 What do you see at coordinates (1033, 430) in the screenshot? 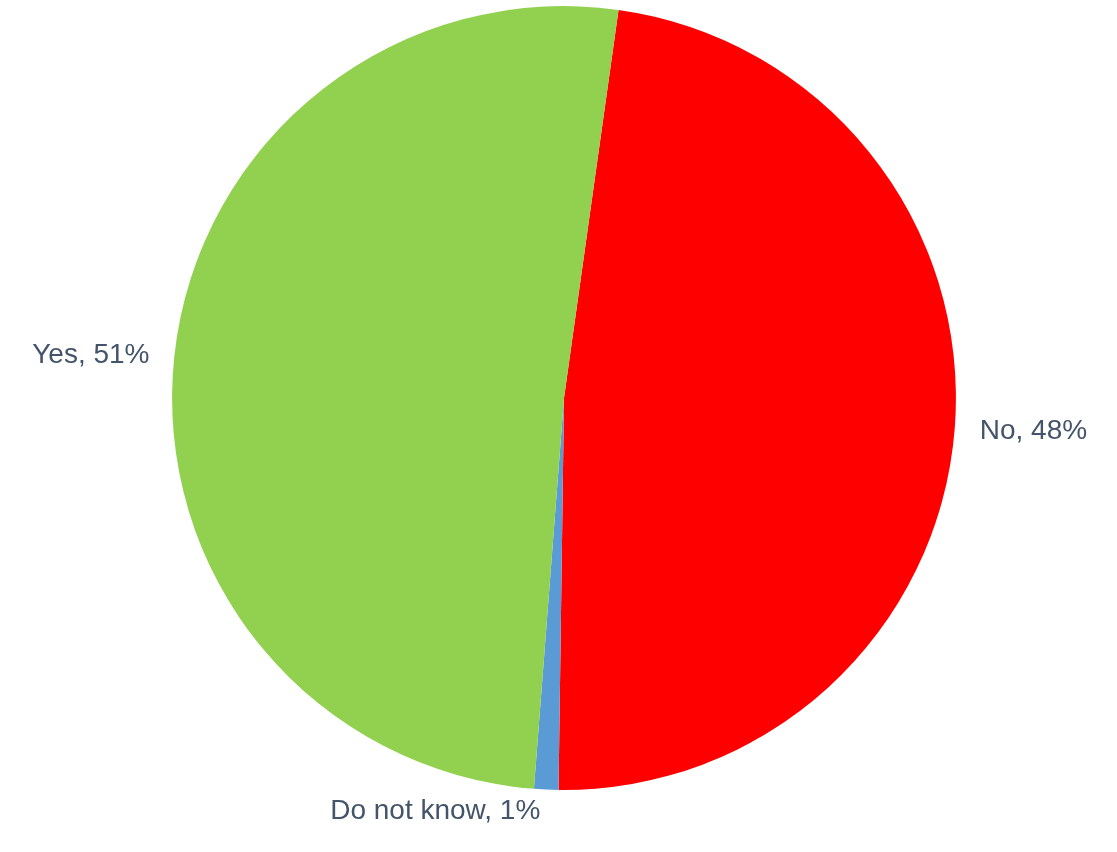
I see `slice-label: No, 48%` at bounding box center [1033, 430].